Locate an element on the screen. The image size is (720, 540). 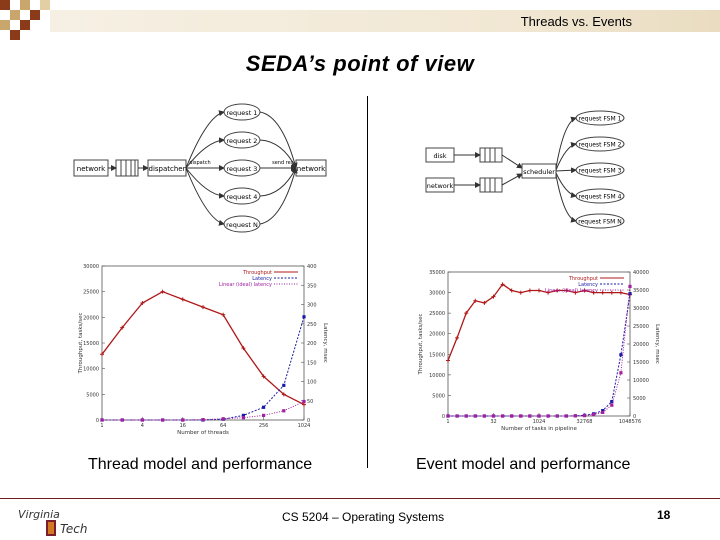
request-ellipse-n: request N is located at coordinates (241, 200).